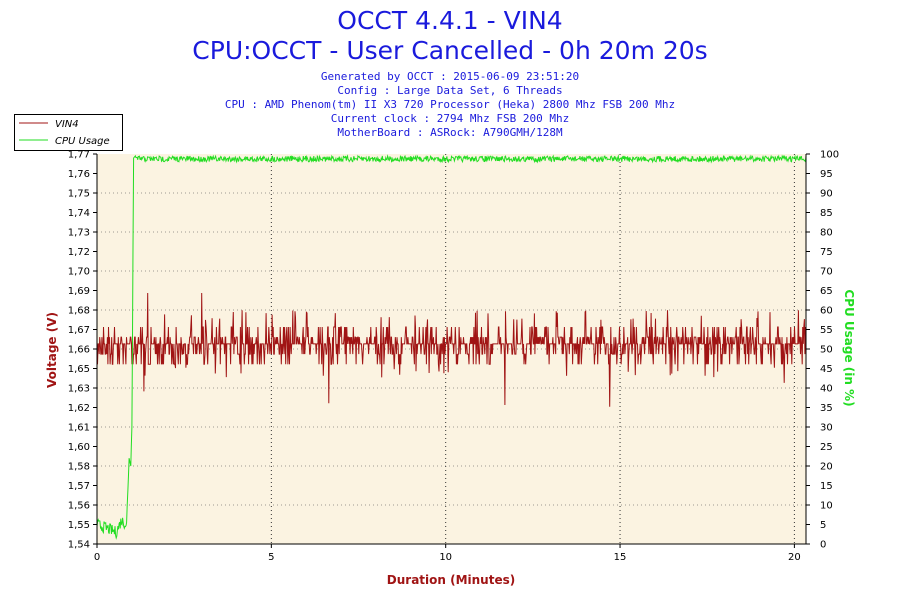 The width and height of the screenshot is (900, 600). What do you see at coordinates (826, 447) in the screenshot?
I see `y2-tick-label: 25` at bounding box center [826, 447].